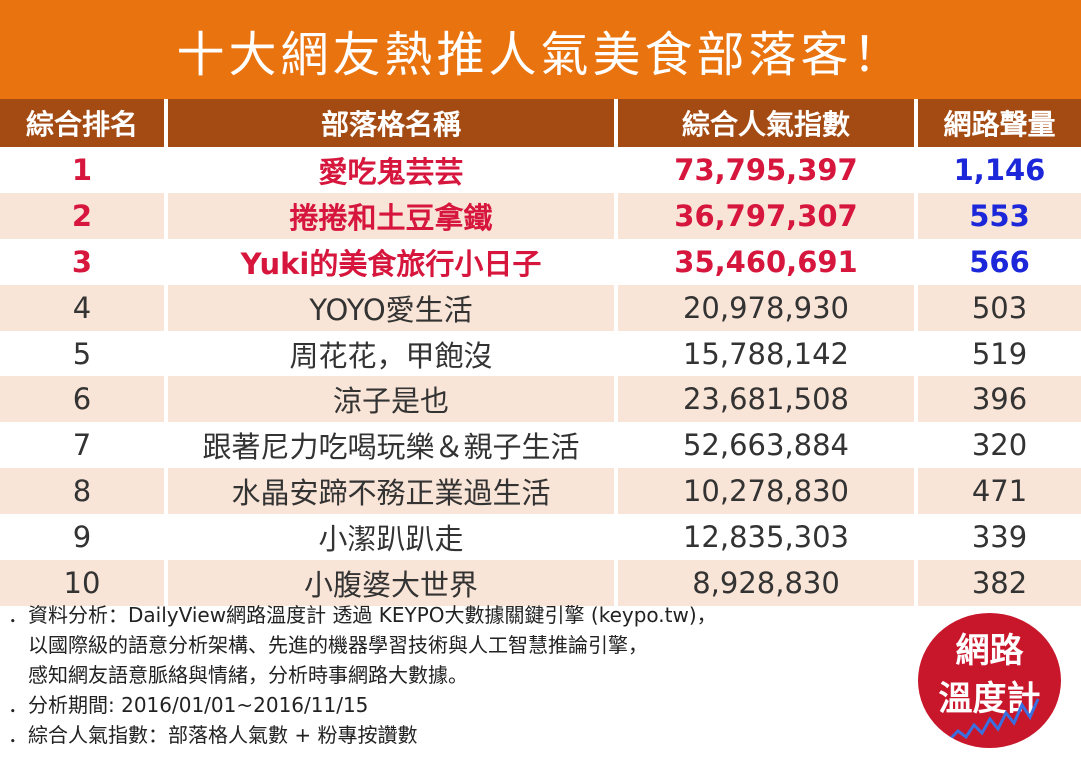 The height and width of the screenshot is (768, 1081). What do you see at coordinates (998, 123) in the screenshot?
I see `header-online-volume: 網路聲量` at bounding box center [998, 123].